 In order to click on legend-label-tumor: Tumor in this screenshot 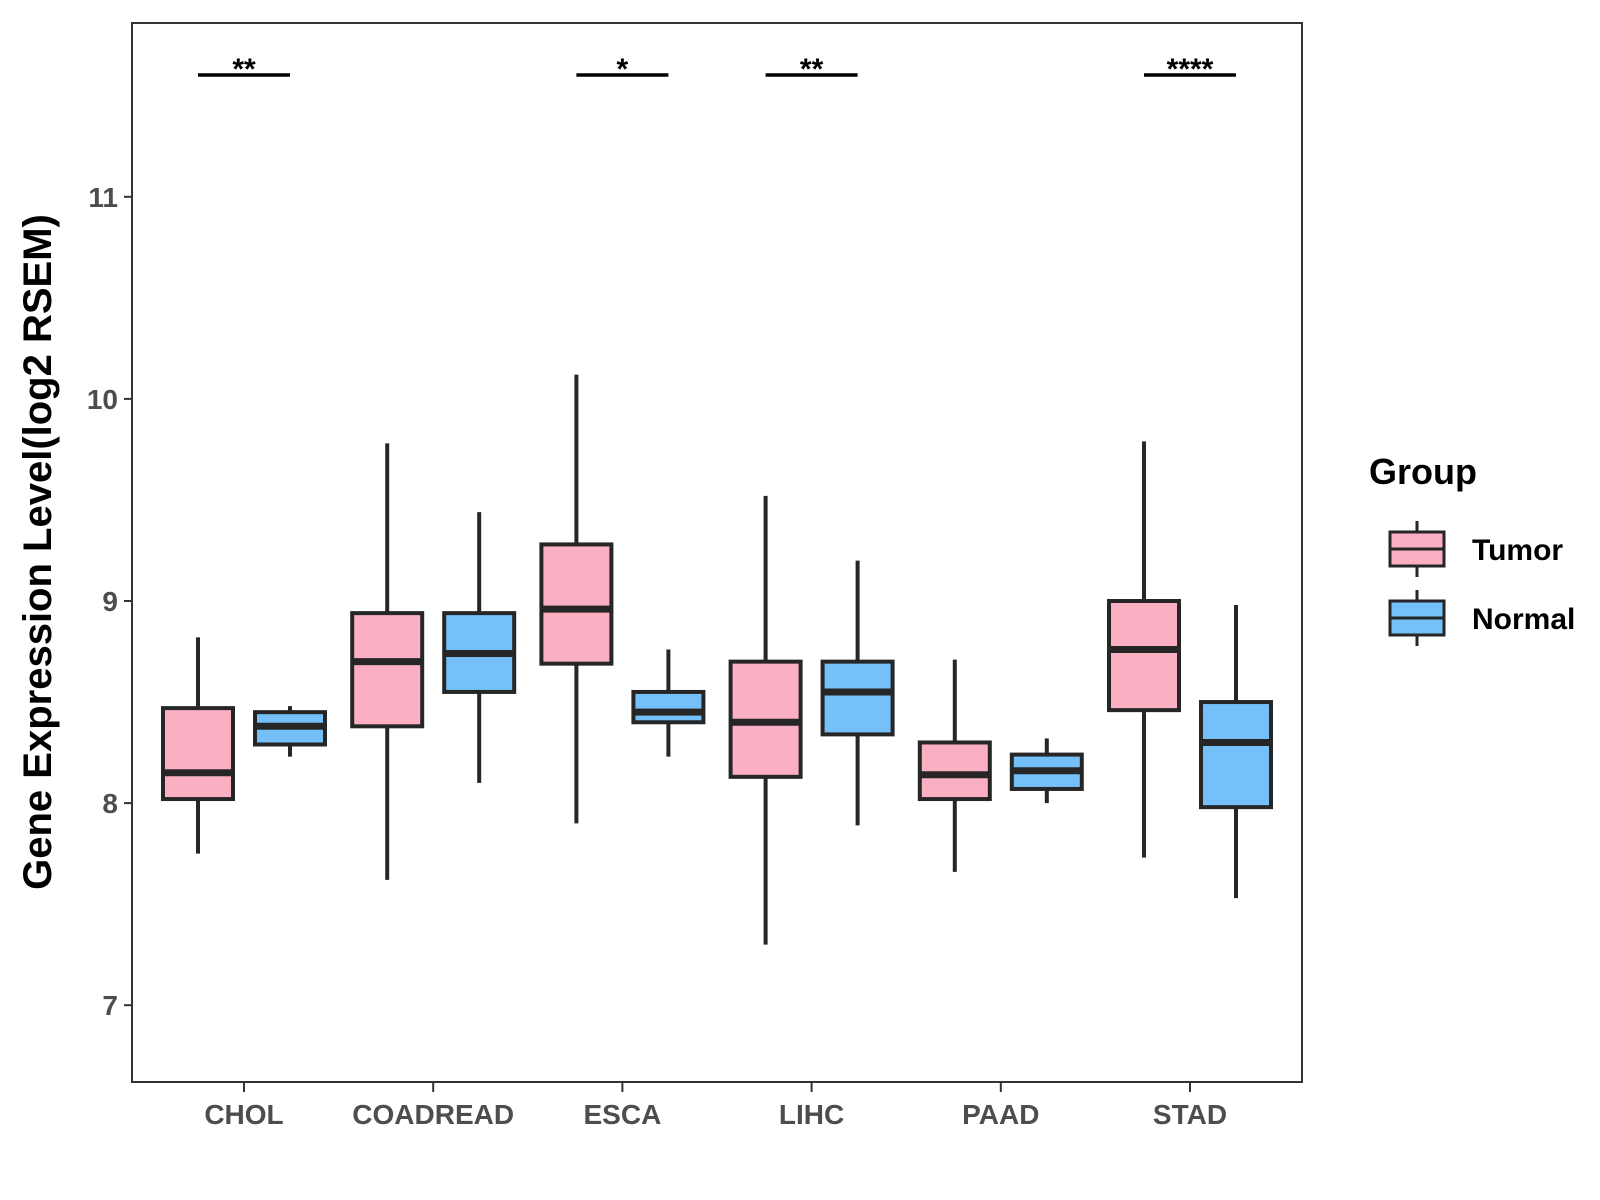, I will do `click(1517, 550)`.